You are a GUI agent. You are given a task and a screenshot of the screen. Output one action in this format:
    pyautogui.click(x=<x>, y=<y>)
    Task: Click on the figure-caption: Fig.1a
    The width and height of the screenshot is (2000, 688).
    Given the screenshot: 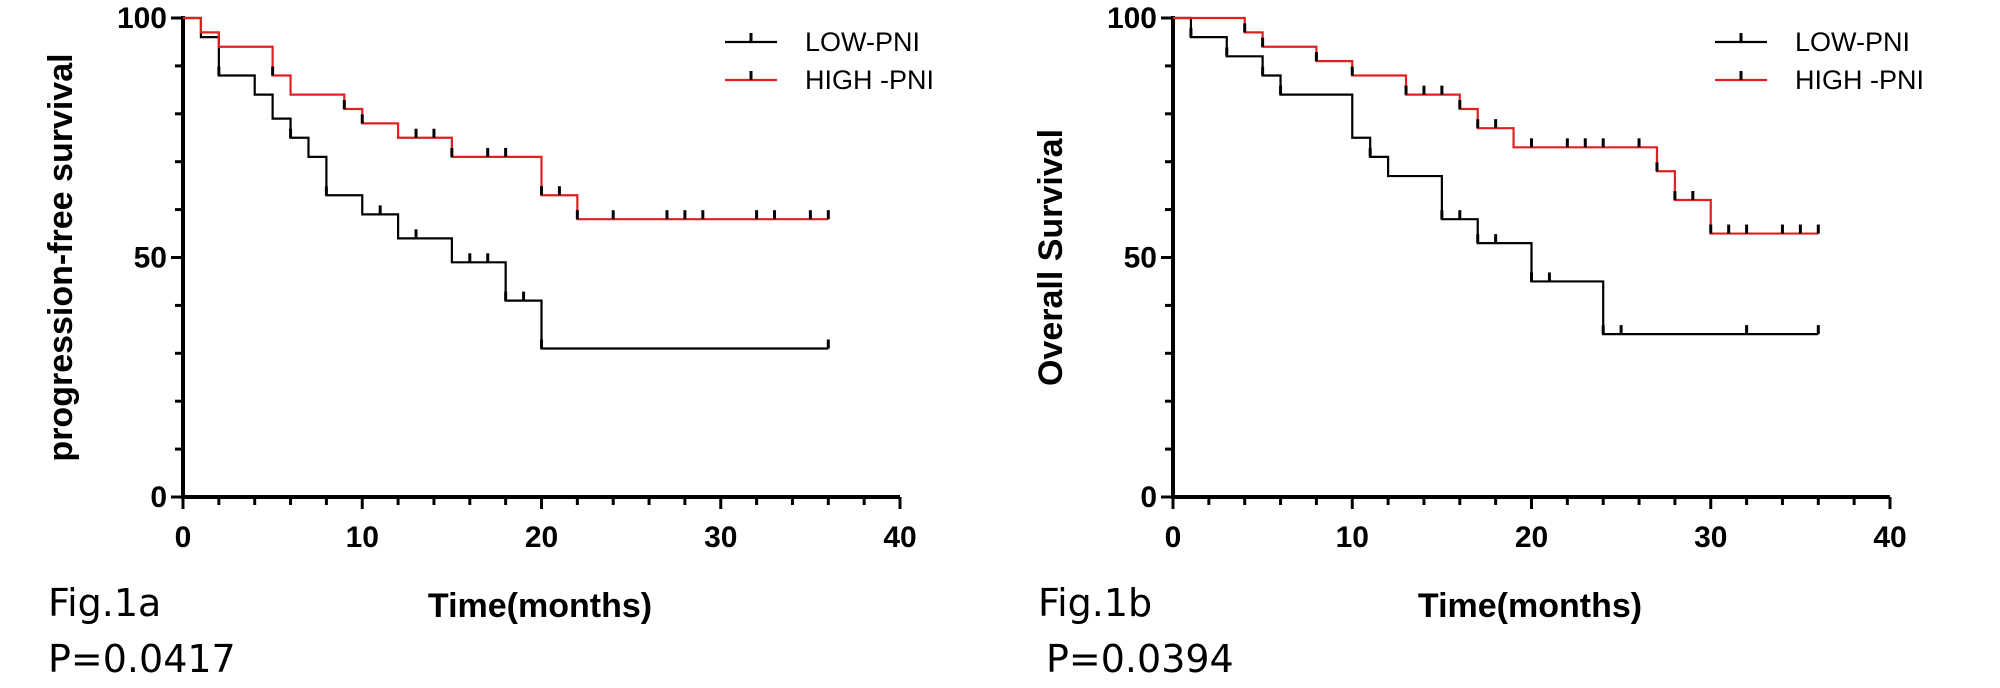 What is the action you would take?
    pyautogui.click(x=104, y=603)
    